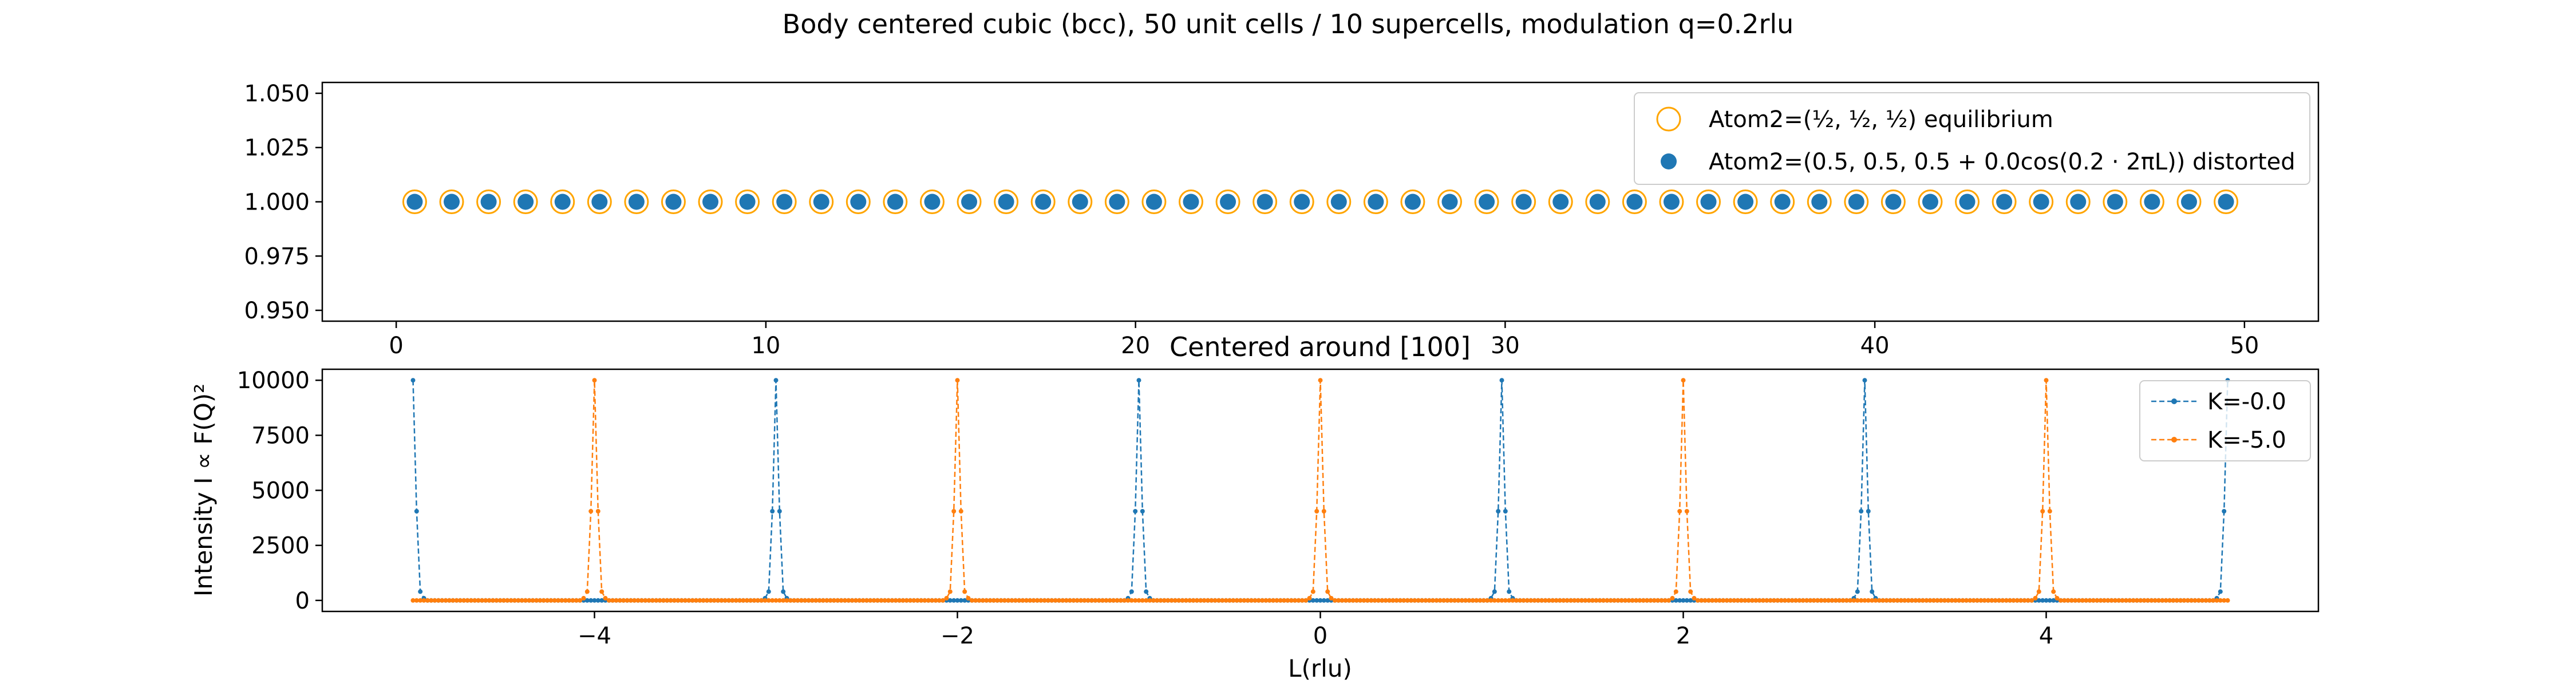 The height and width of the screenshot is (687, 2576). What do you see at coordinates (1683, 636) in the screenshot?
I see `bottom-x-tick-label: 2` at bounding box center [1683, 636].